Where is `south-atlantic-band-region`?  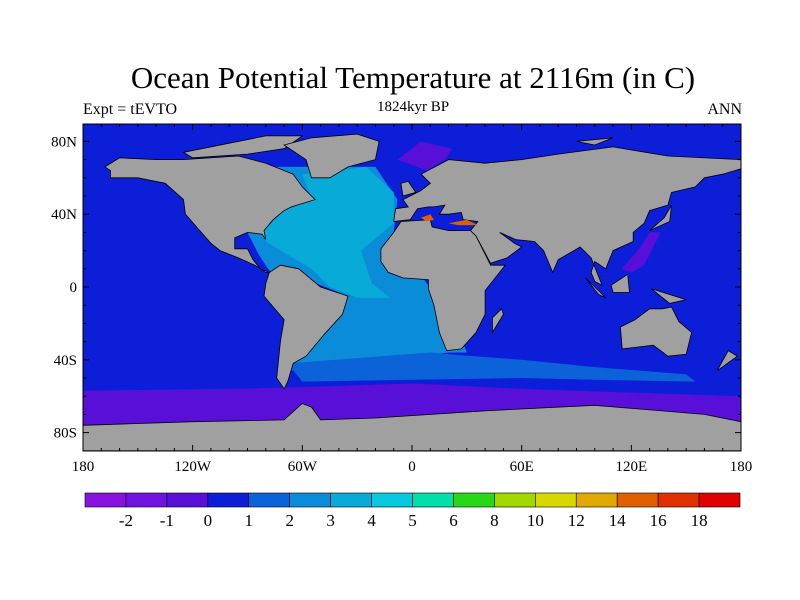 south-atlantic-band-region is located at coordinates (491, 367).